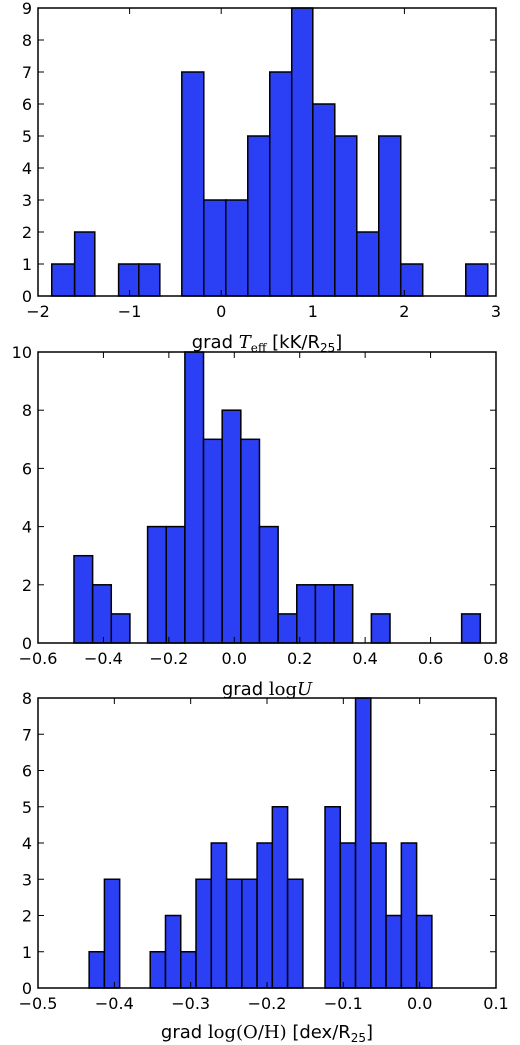 This screenshot has width=520, height=1045. I want to click on x-tick-label: 0.1, so click(495, 1003).